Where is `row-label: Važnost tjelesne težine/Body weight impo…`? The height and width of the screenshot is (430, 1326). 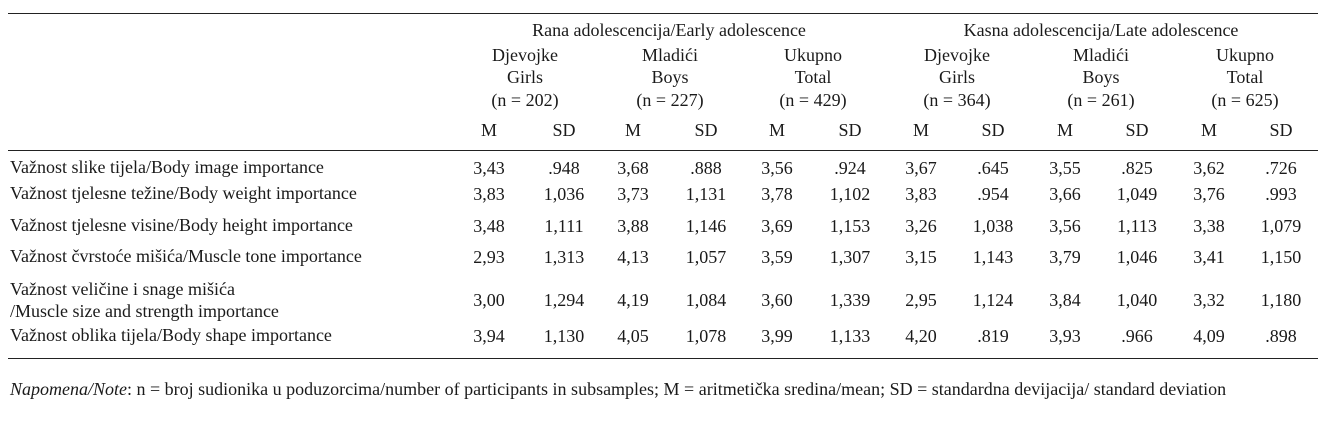
row-label: Važnost tjelesne težine/Body weight impo… is located at coordinates (183, 193).